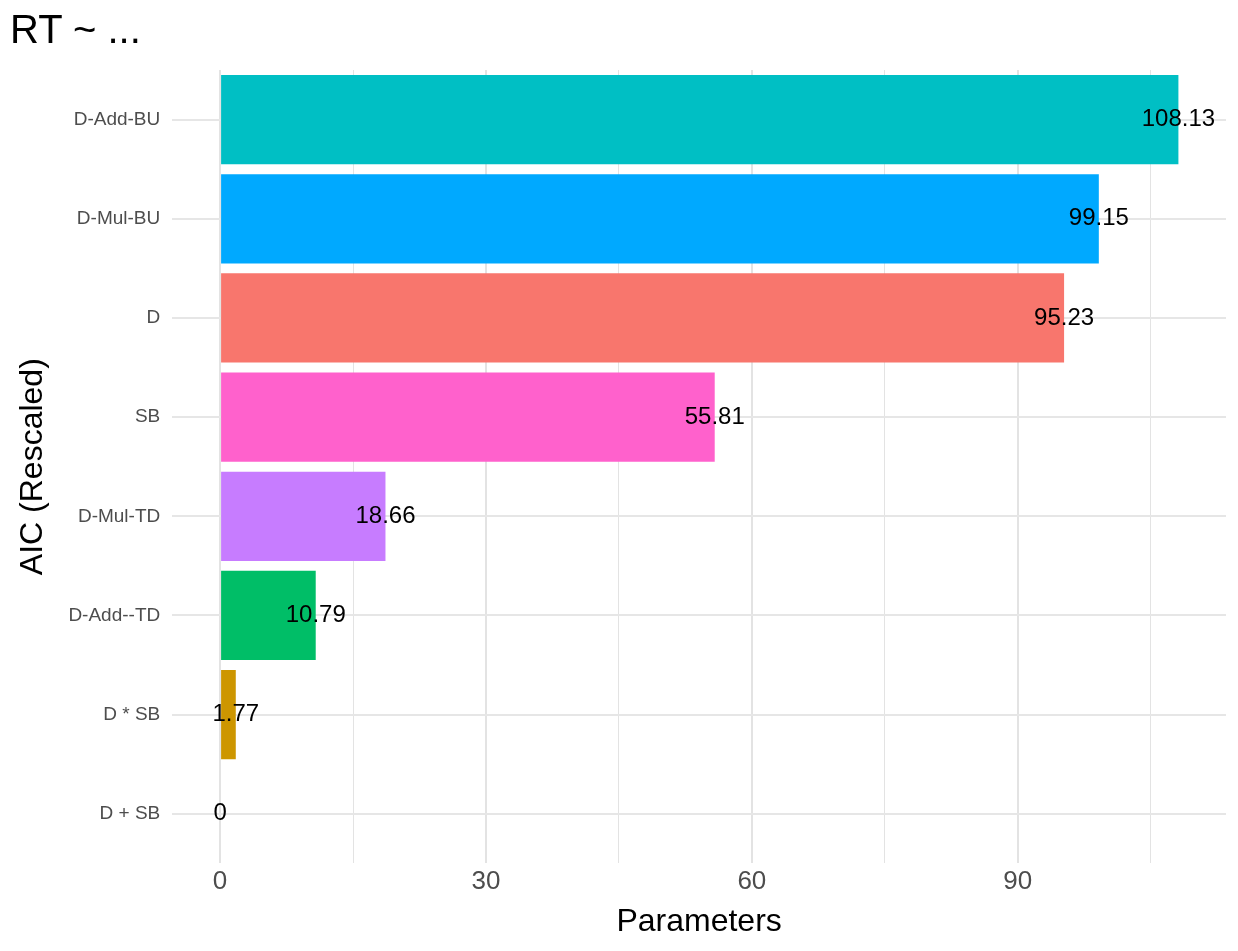 The width and height of the screenshot is (1238, 951). I want to click on y-tick-label: D-Add--TD, so click(114, 614).